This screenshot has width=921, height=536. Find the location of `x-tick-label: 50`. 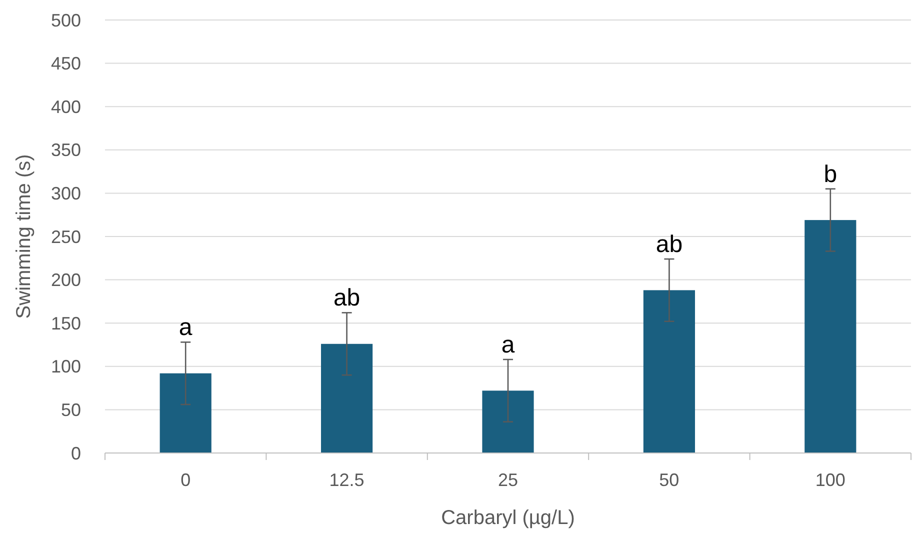

x-tick-label: 50 is located at coordinates (669, 480).